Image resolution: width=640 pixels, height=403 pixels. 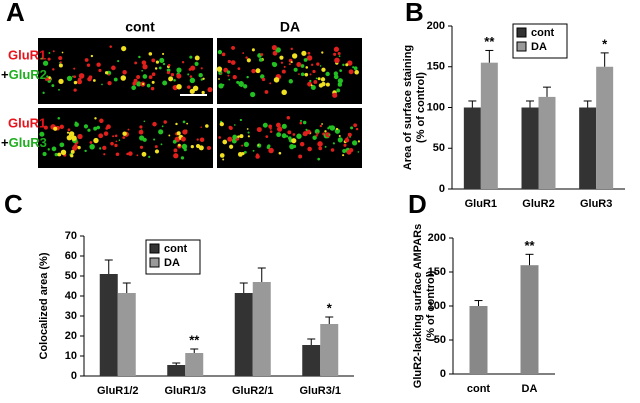 I want to click on y-tick-label: 100, so click(x=437, y=306).